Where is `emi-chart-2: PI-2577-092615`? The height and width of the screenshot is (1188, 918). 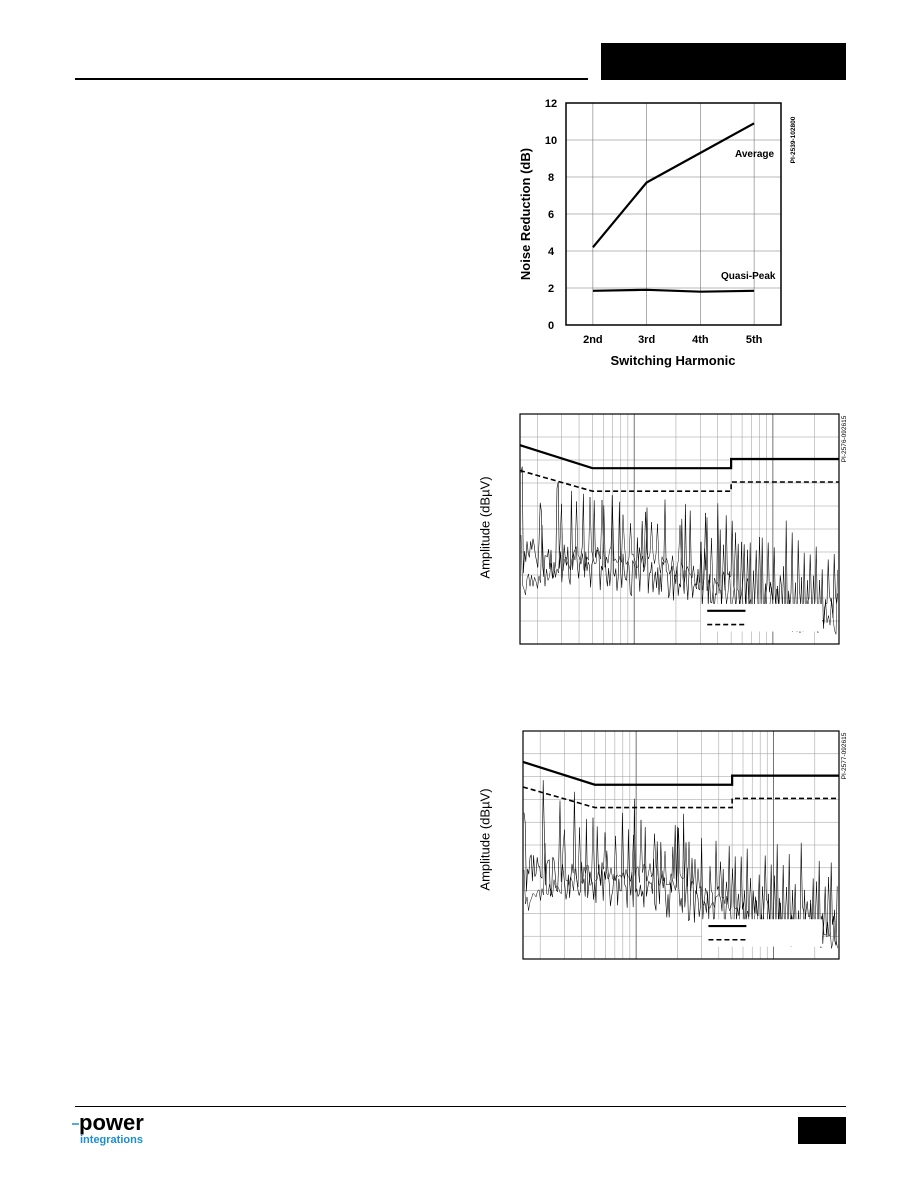
emi-chart-2: PI-2577-092615 is located at coordinates (687, 846).